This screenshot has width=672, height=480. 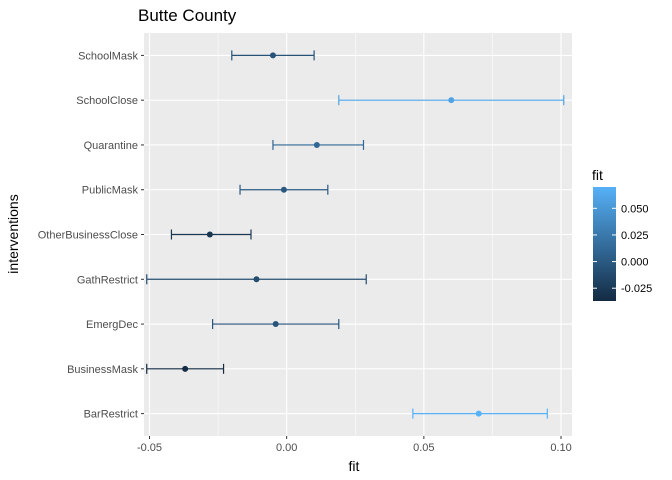 What do you see at coordinates (451, 100) in the screenshot?
I see `point-SchoolClose` at bounding box center [451, 100].